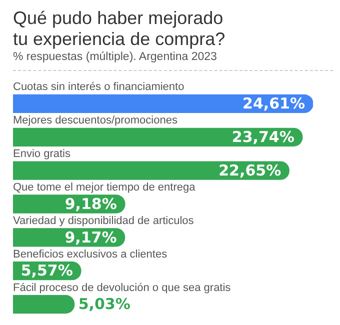 This screenshot has height=325, width=340. I want to click on y-tick-label: Cuotas sin interés o financiamiento, so click(98, 87).